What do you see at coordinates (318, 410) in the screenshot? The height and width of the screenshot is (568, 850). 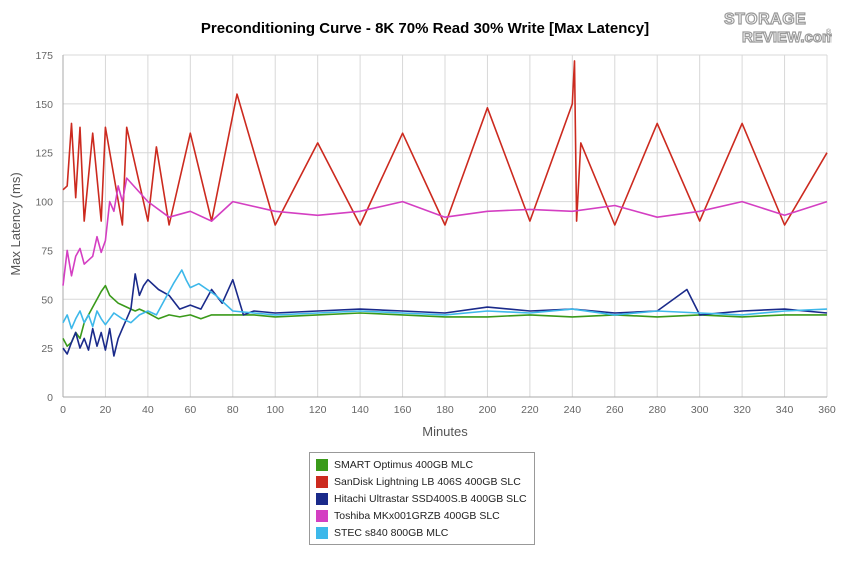 I see `x-tick-label: 120` at bounding box center [318, 410].